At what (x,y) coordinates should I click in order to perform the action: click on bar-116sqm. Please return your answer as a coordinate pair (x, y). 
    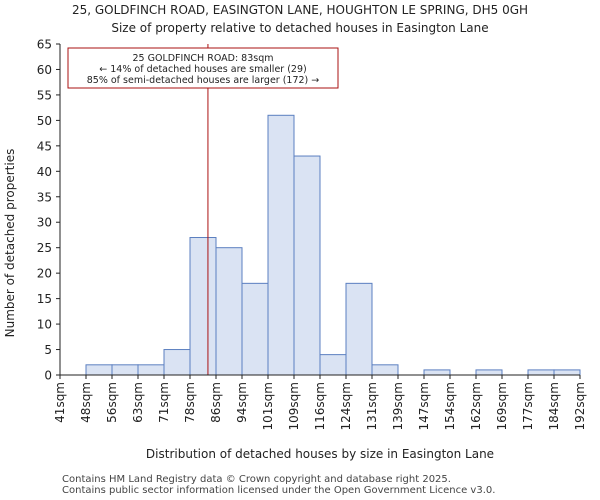
    Looking at the image, I should click on (333, 365).